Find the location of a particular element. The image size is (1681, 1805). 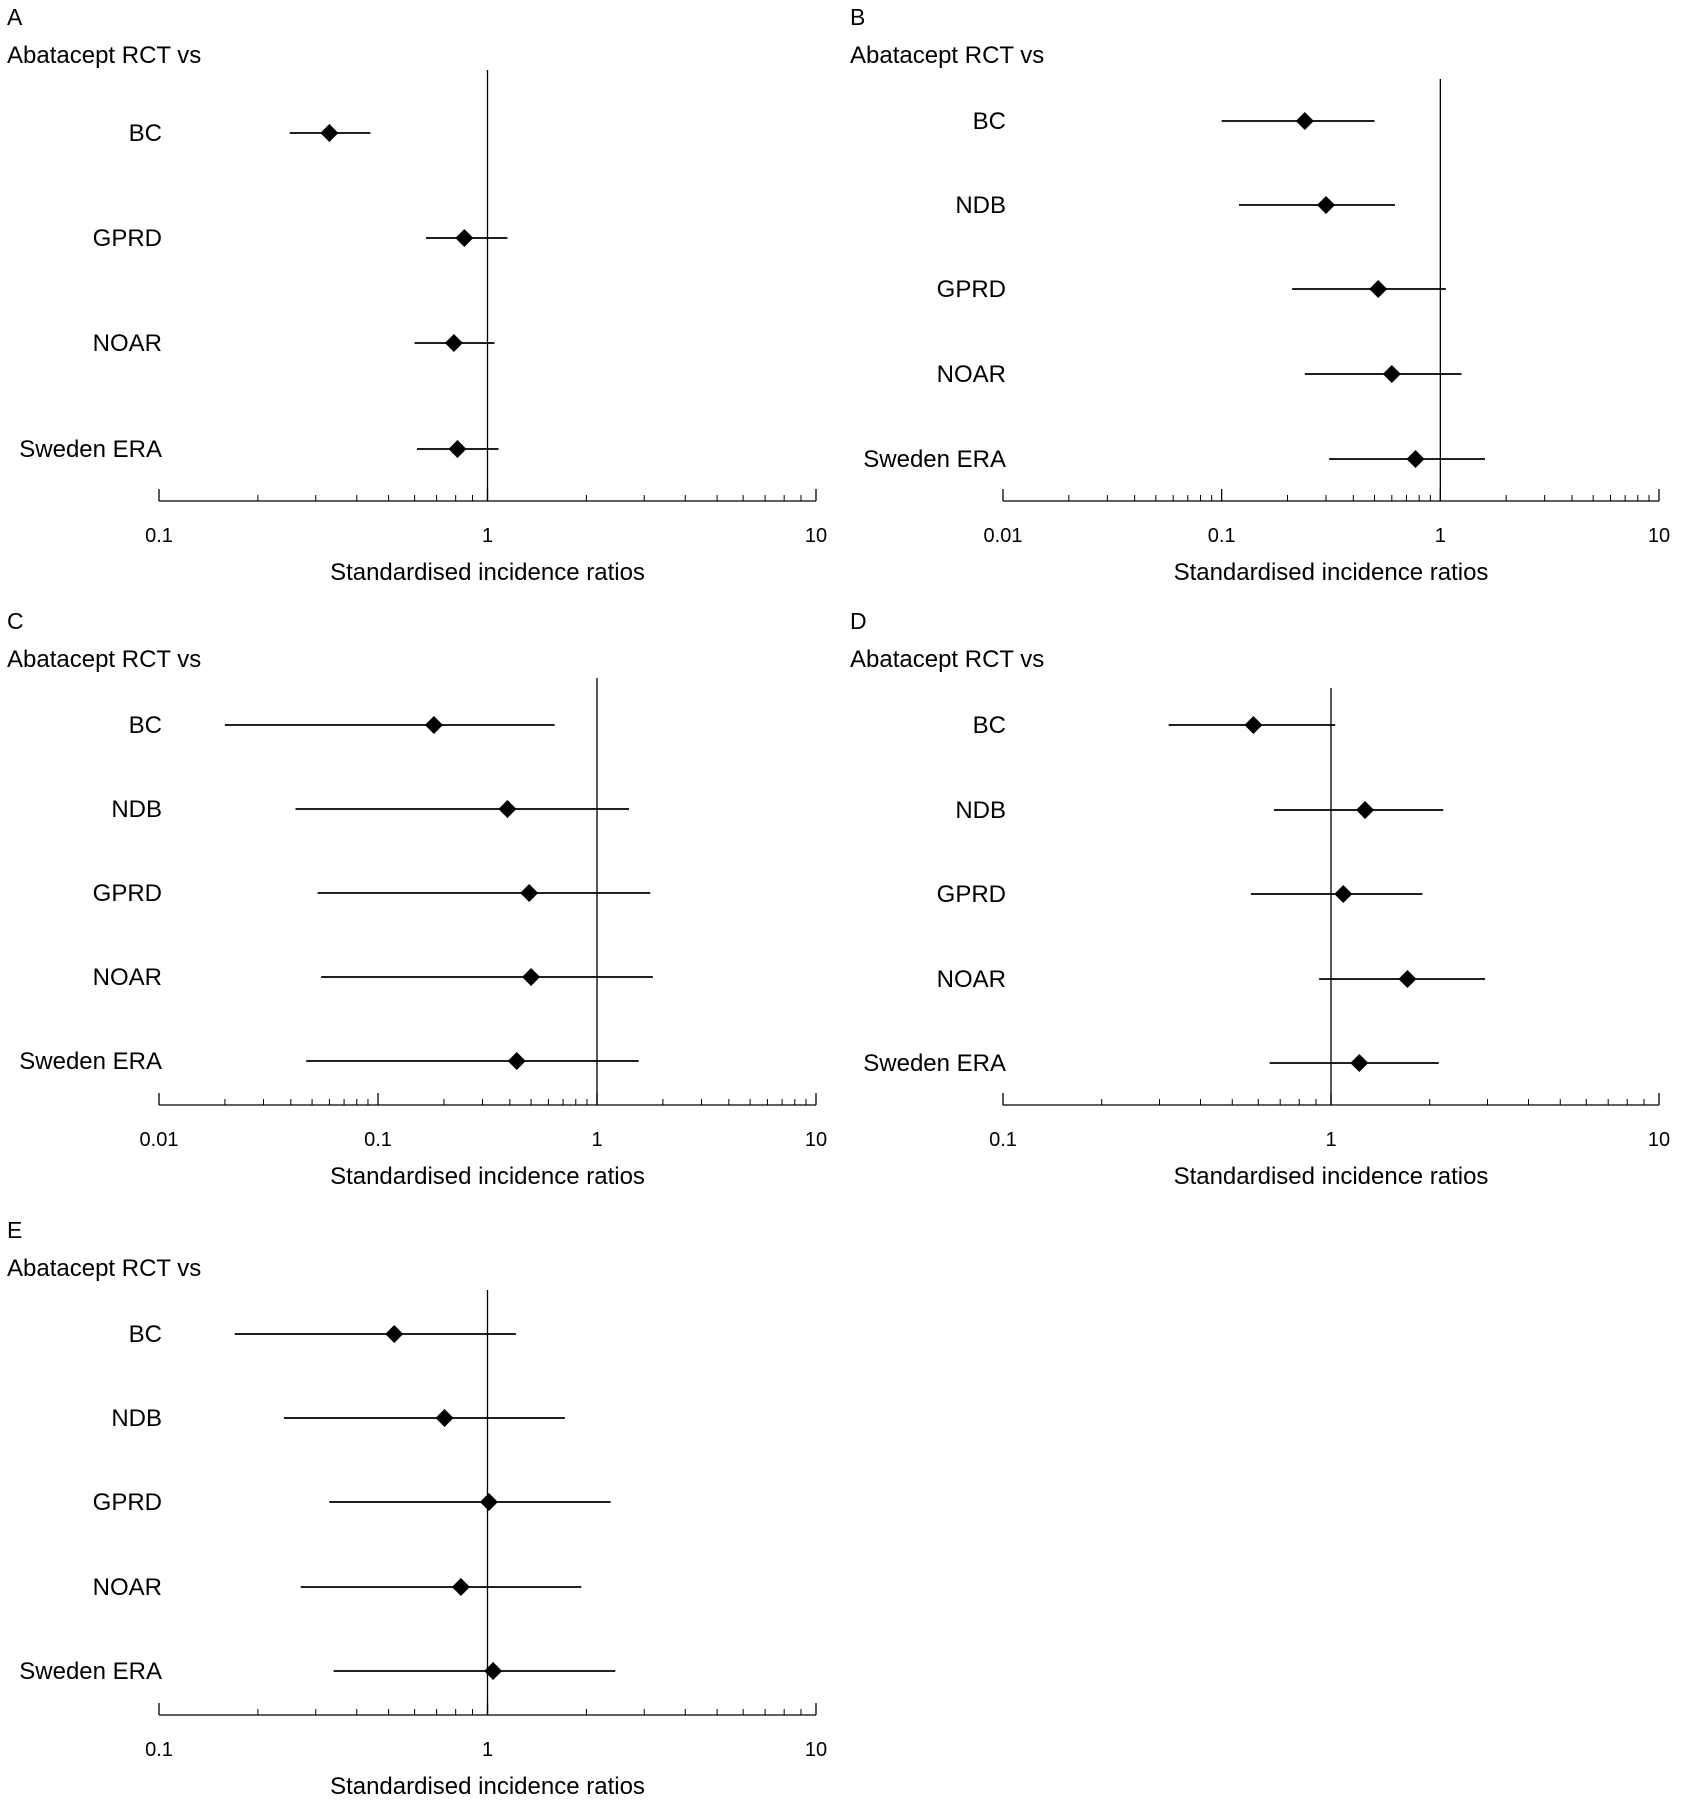

panel-letter: B is located at coordinates (857, 17).